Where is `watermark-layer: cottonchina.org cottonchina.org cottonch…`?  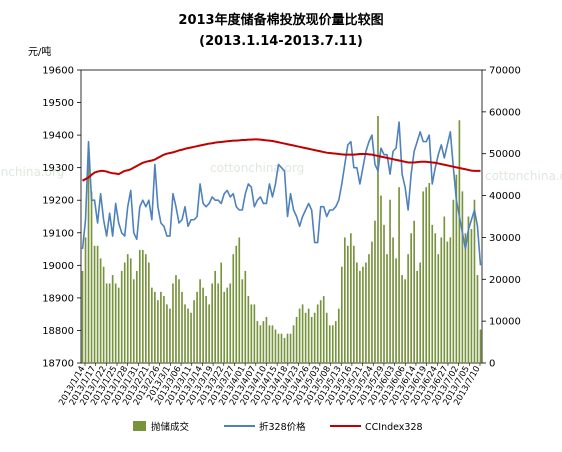 watermark-layer: cottonchina.org cottonchina.org cottonch… is located at coordinates (281, 172).